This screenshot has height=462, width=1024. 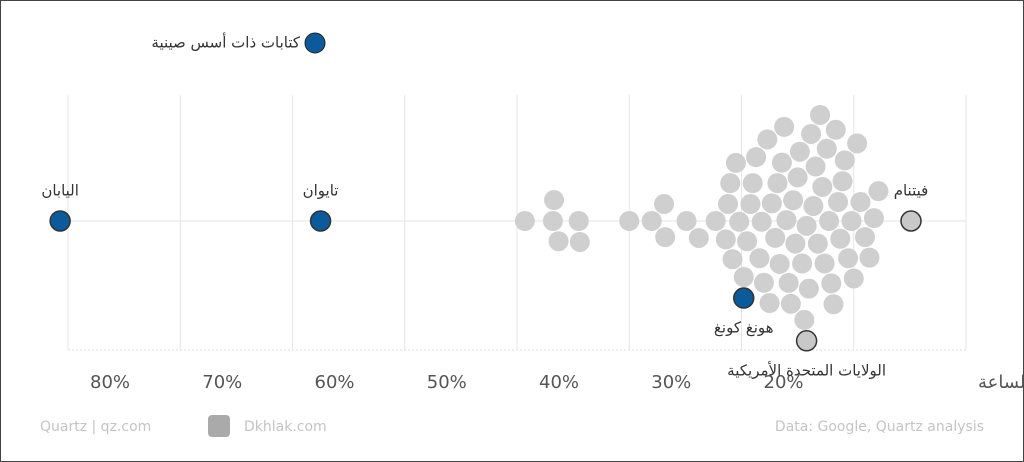 I want to click on x-tick-label: 40%, so click(x=559, y=382).